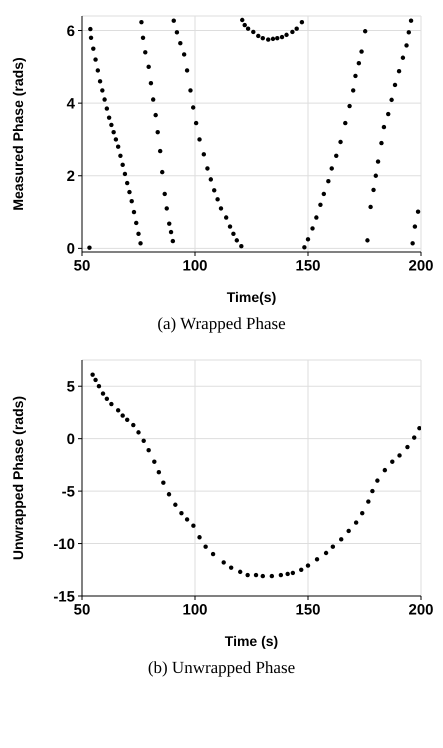 The width and height of the screenshot is (443, 748). I want to click on y-tick-label: -10, so click(64, 544).